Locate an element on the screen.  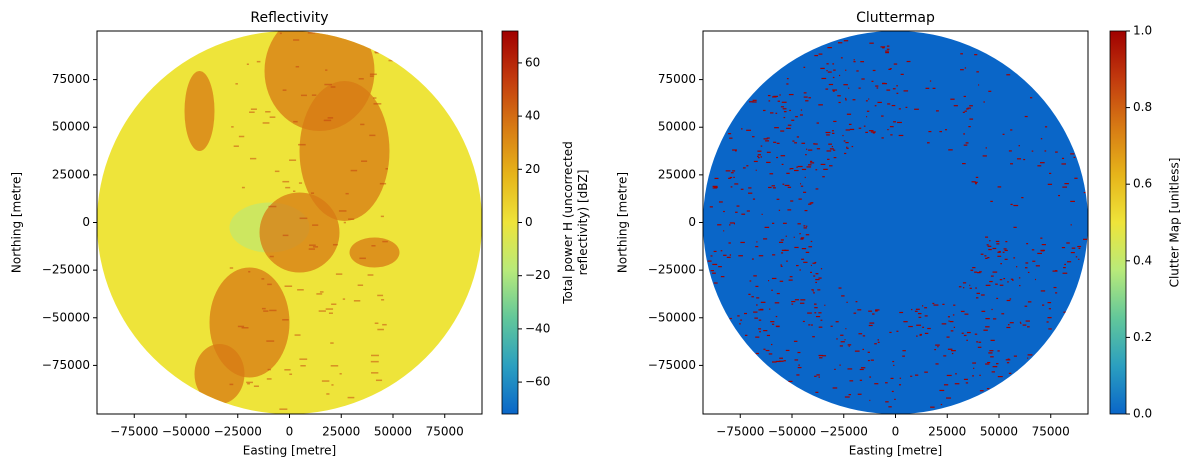
y-tick-label: 50000 is located at coordinates (677, 127).